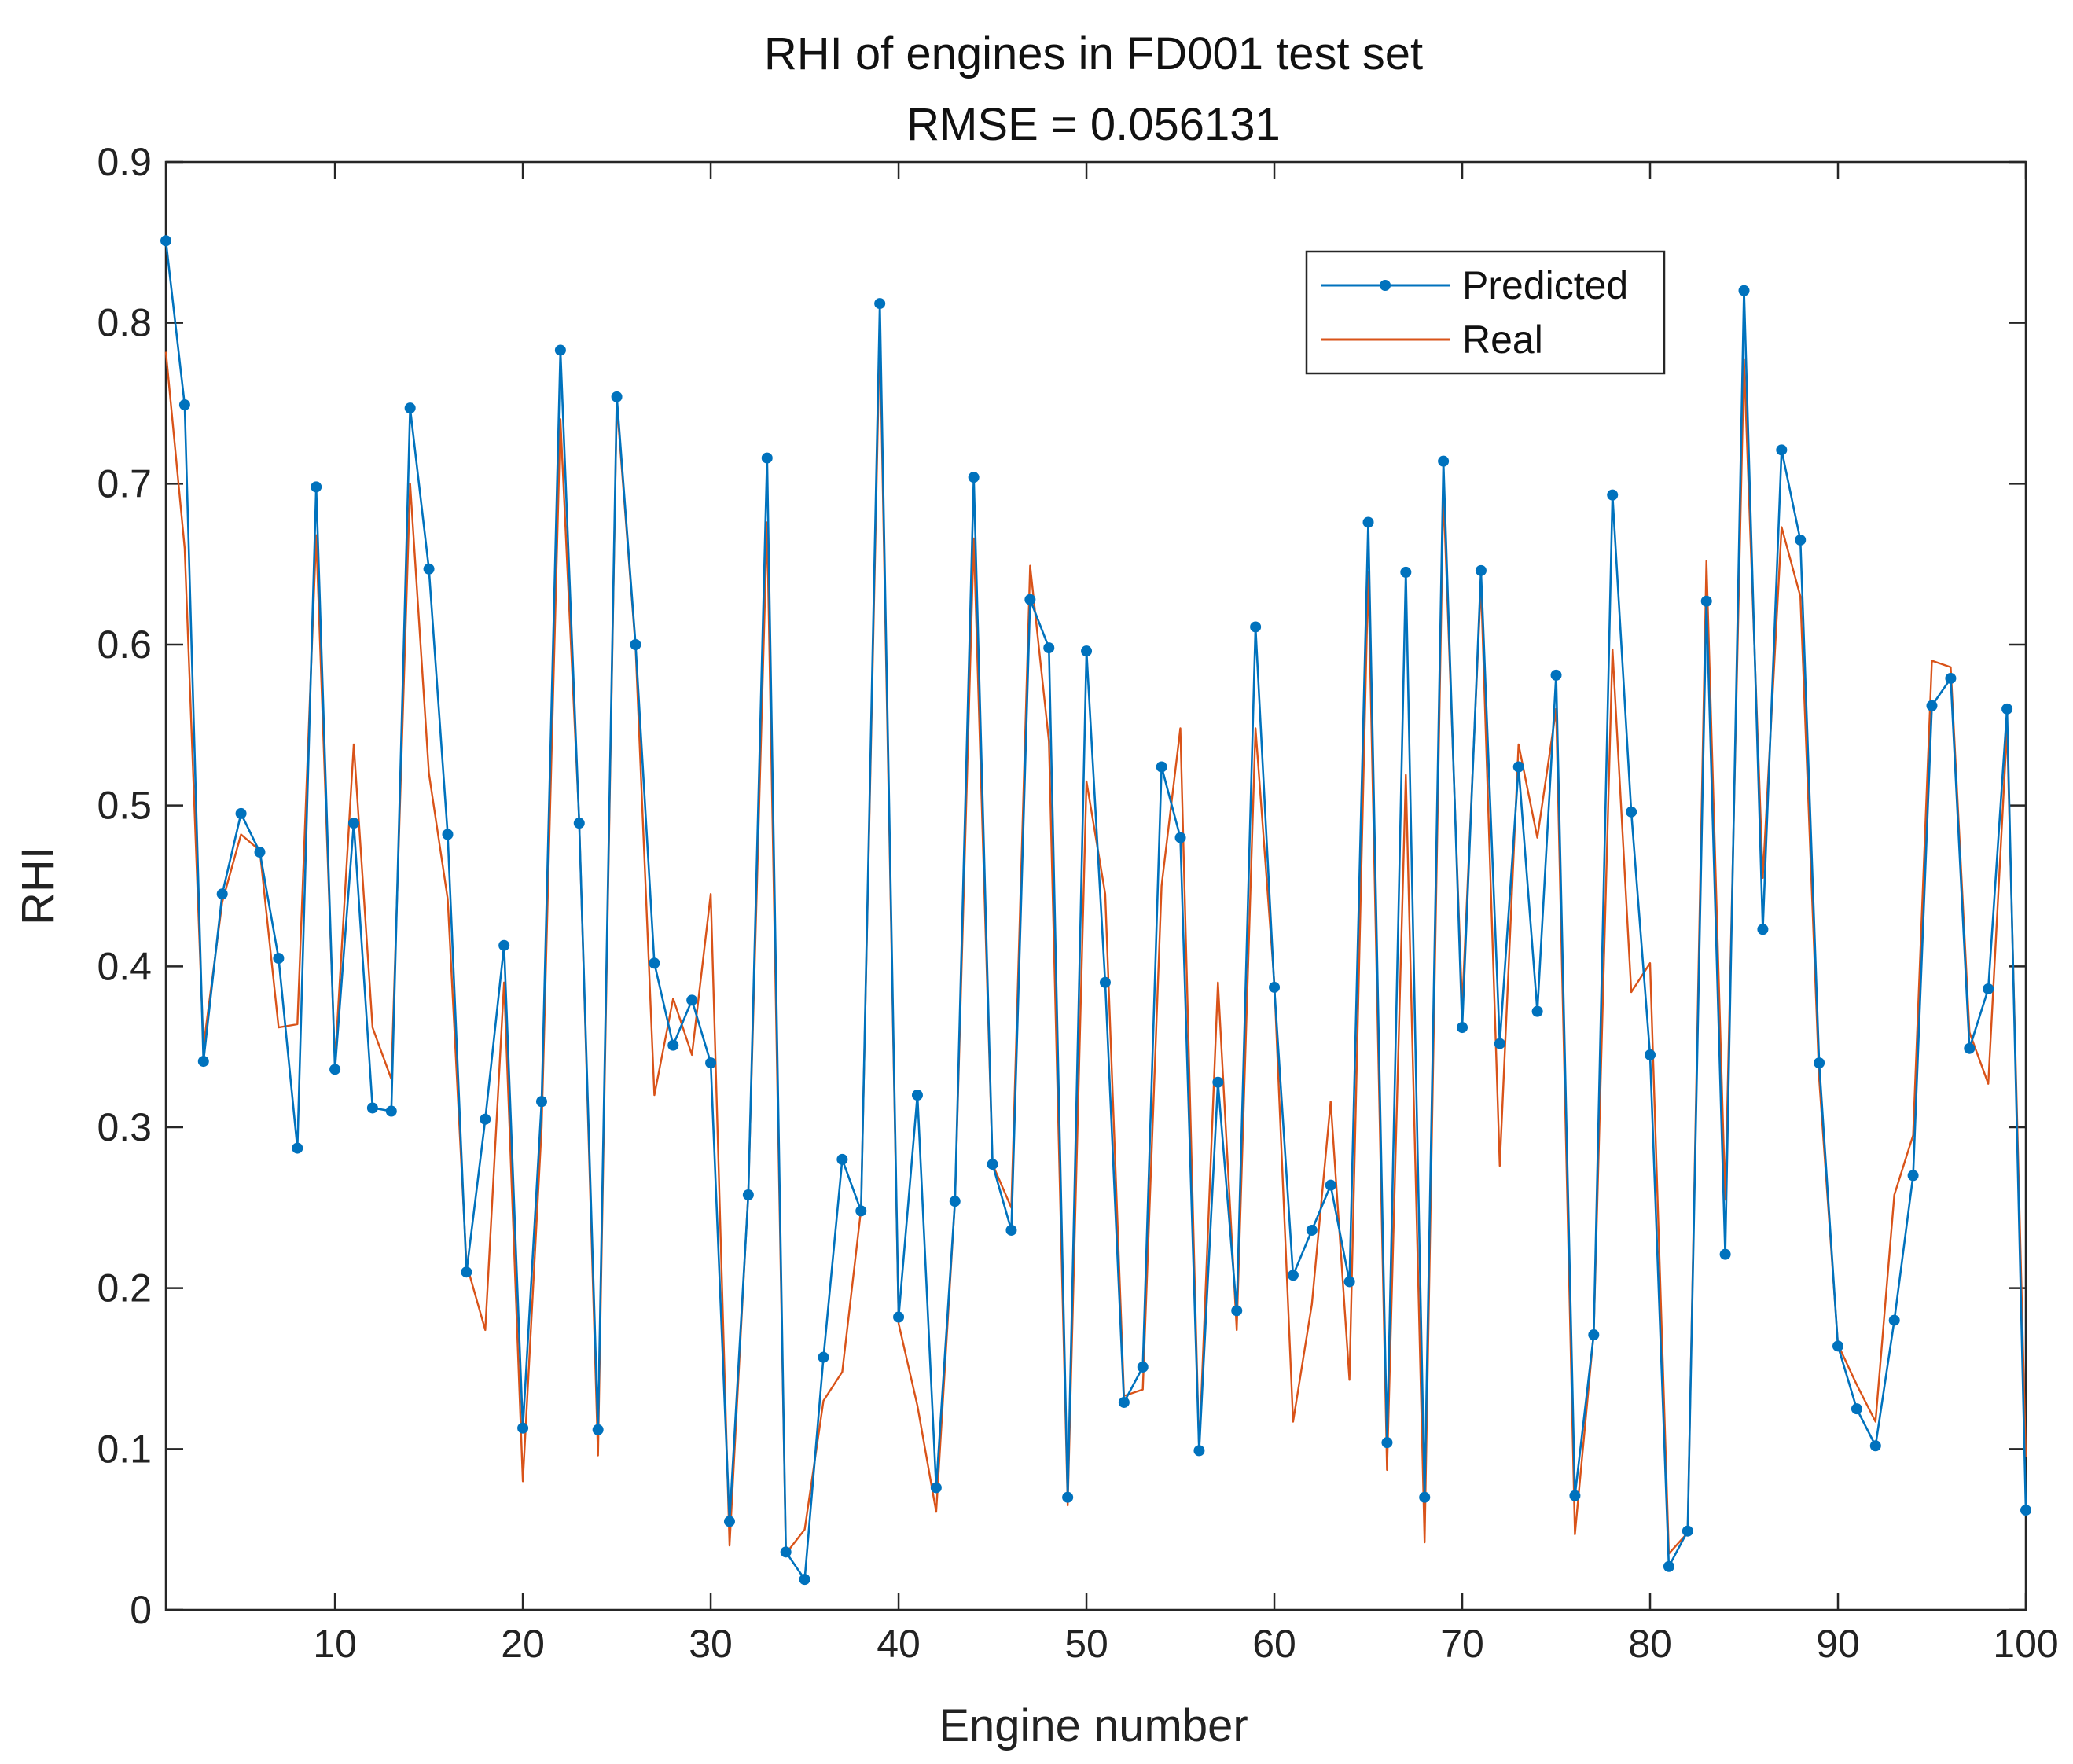 This screenshot has height=1764, width=2073. What do you see at coordinates (2025, 1644) in the screenshot?
I see `x-tick-label: 100` at bounding box center [2025, 1644].